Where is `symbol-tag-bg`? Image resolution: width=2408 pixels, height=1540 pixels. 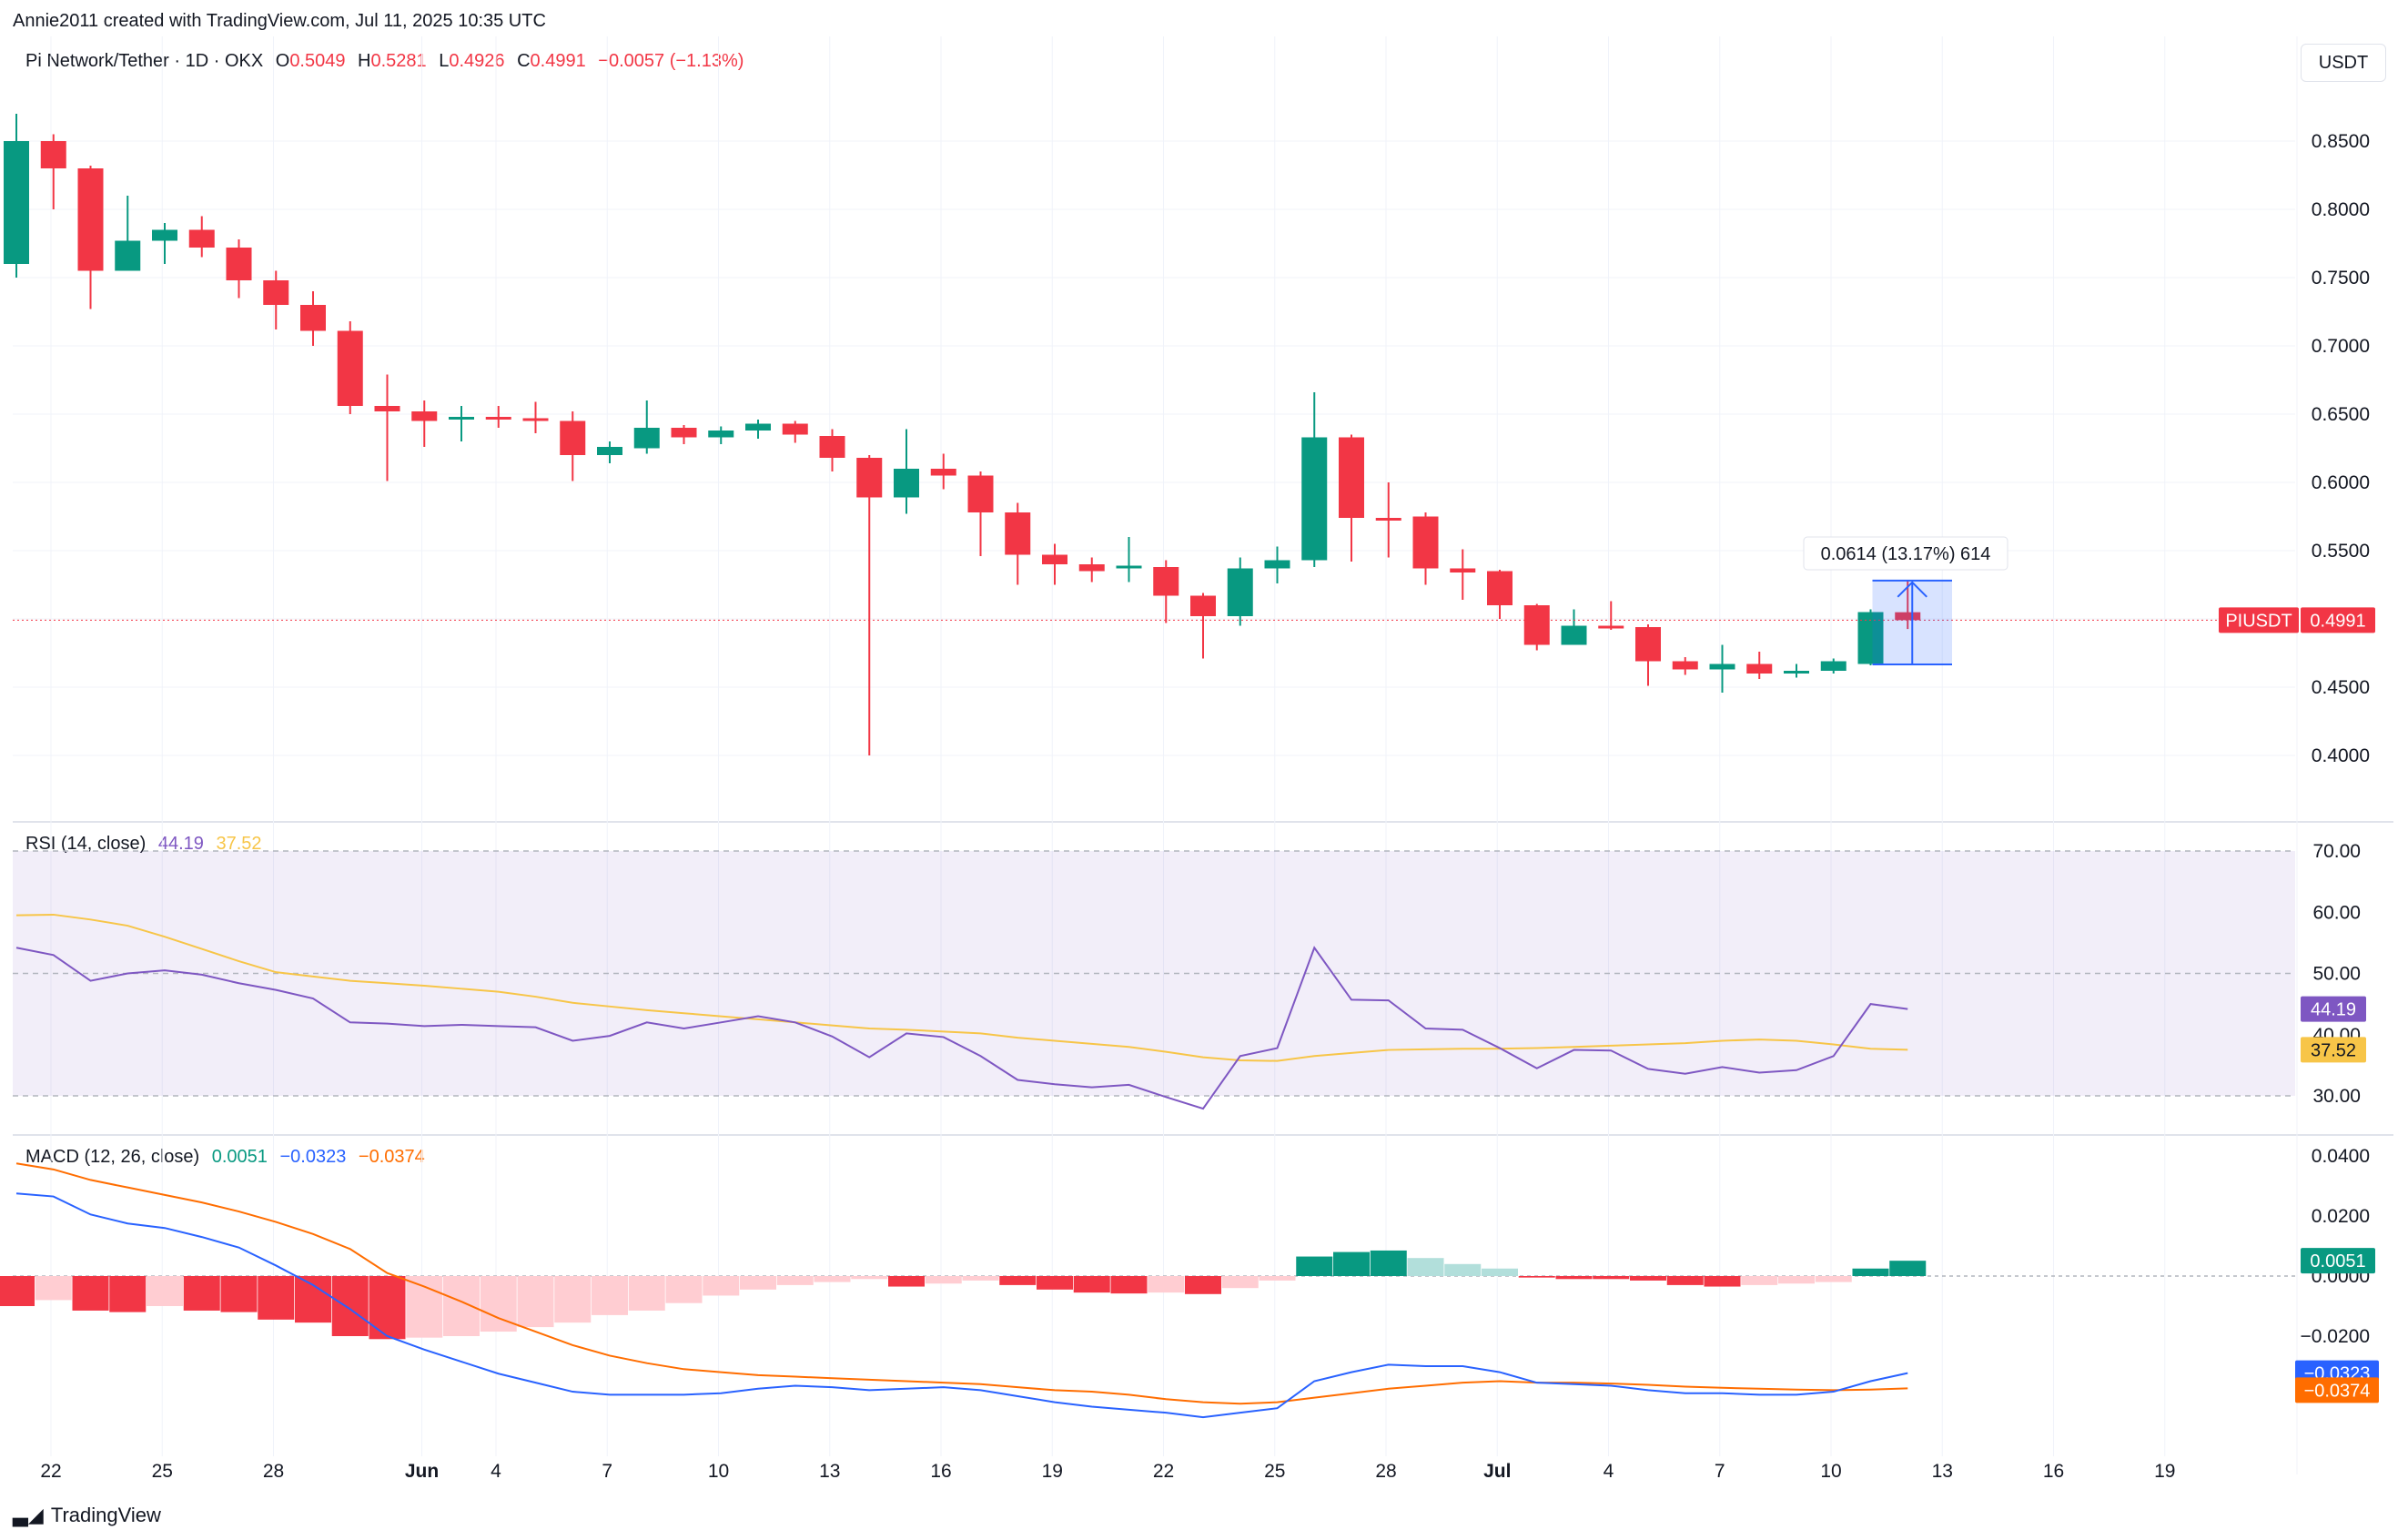 symbol-tag-bg is located at coordinates (2259, 620).